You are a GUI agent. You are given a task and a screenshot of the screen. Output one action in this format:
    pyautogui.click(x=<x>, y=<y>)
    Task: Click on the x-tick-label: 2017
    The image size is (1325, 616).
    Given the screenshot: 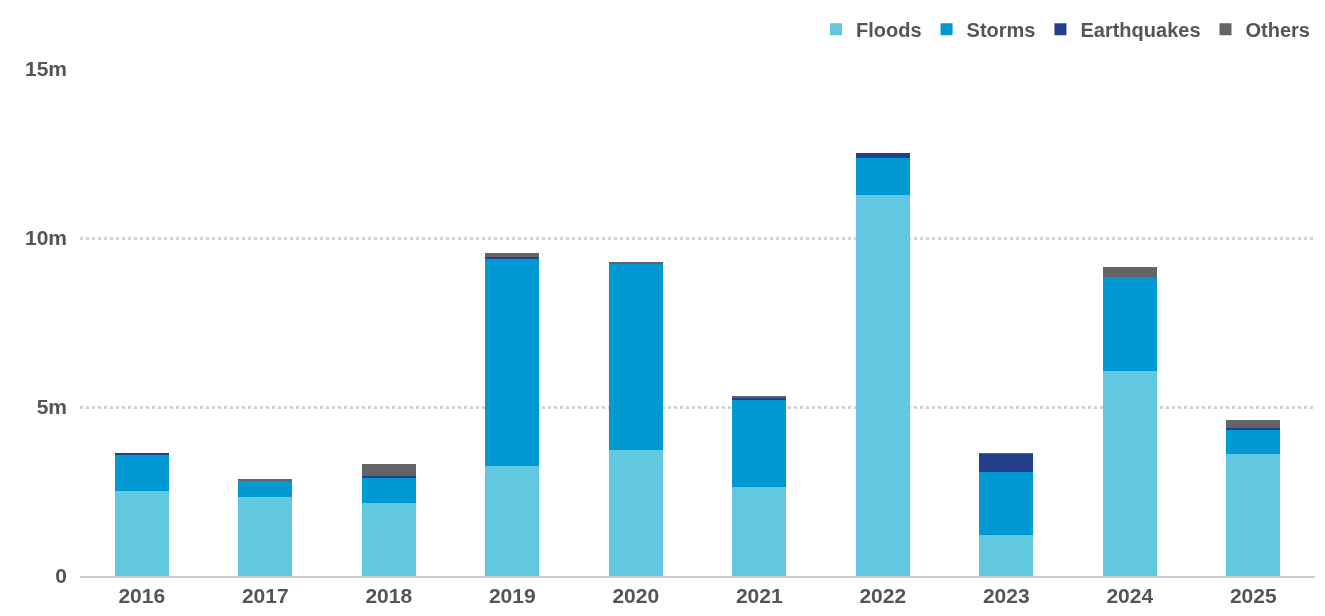 What is the action you would take?
    pyautogui.click(x=265, y=596)
    